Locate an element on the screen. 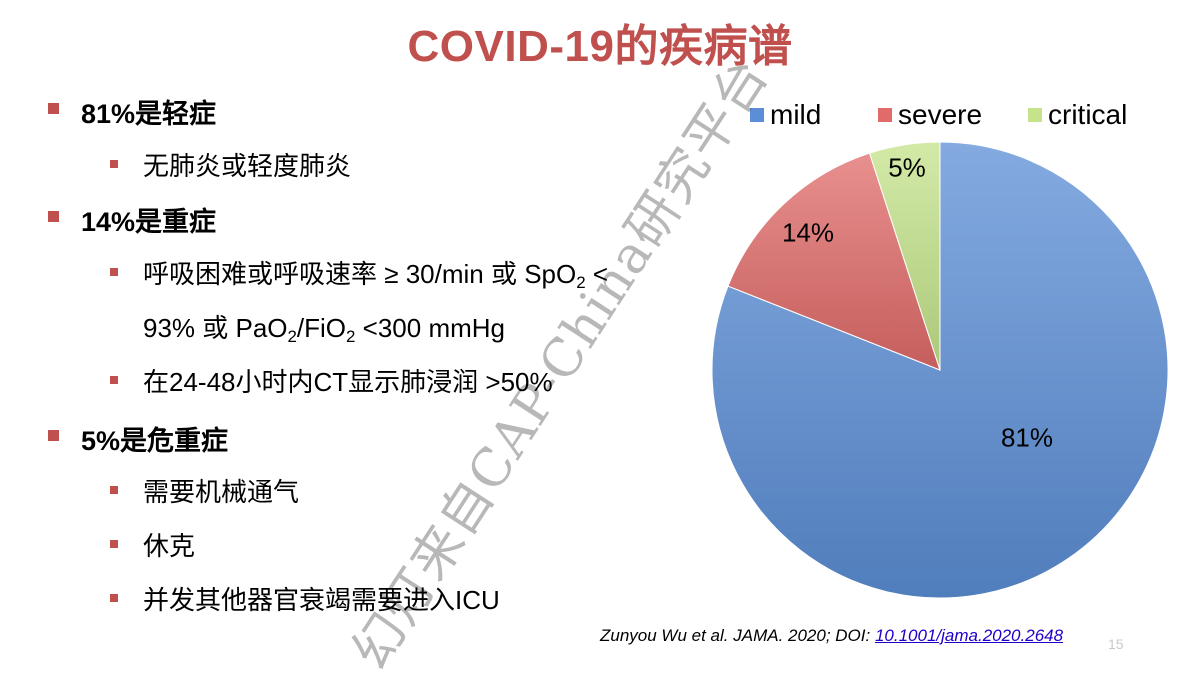 The image size is (1200, 681). pie-slice-critical is located at coordinates (904, 256).